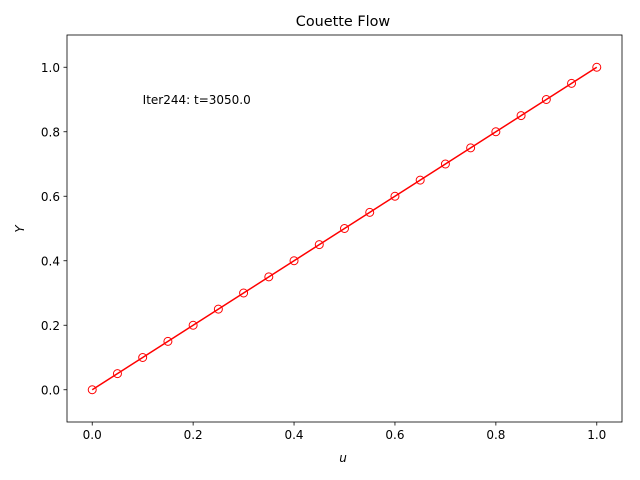 This screenshot has height=480, width=640. What do you see at coordinates (394, 435) in the screenshot?
I see `x-tick-label: 0.6` at bounding box center [394, 435].